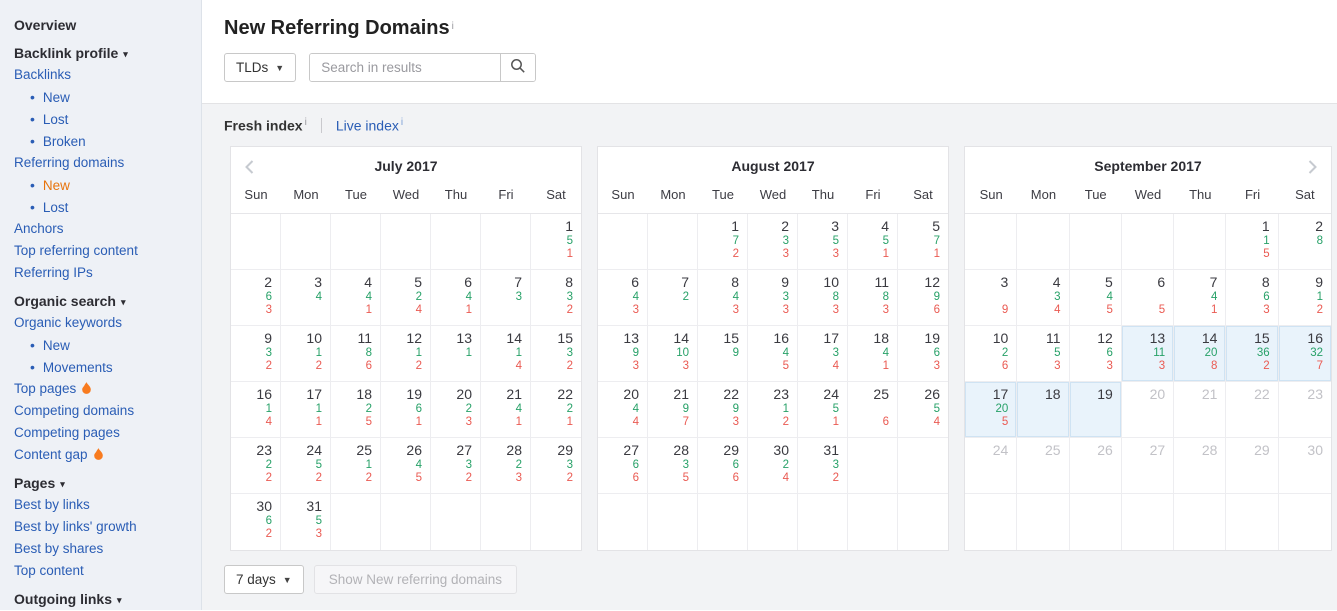 The image size is (1337, 611). What do you see at coordinates (518, 67) in the screenshot?
I see `search-button` at bounding box center [518, 67].